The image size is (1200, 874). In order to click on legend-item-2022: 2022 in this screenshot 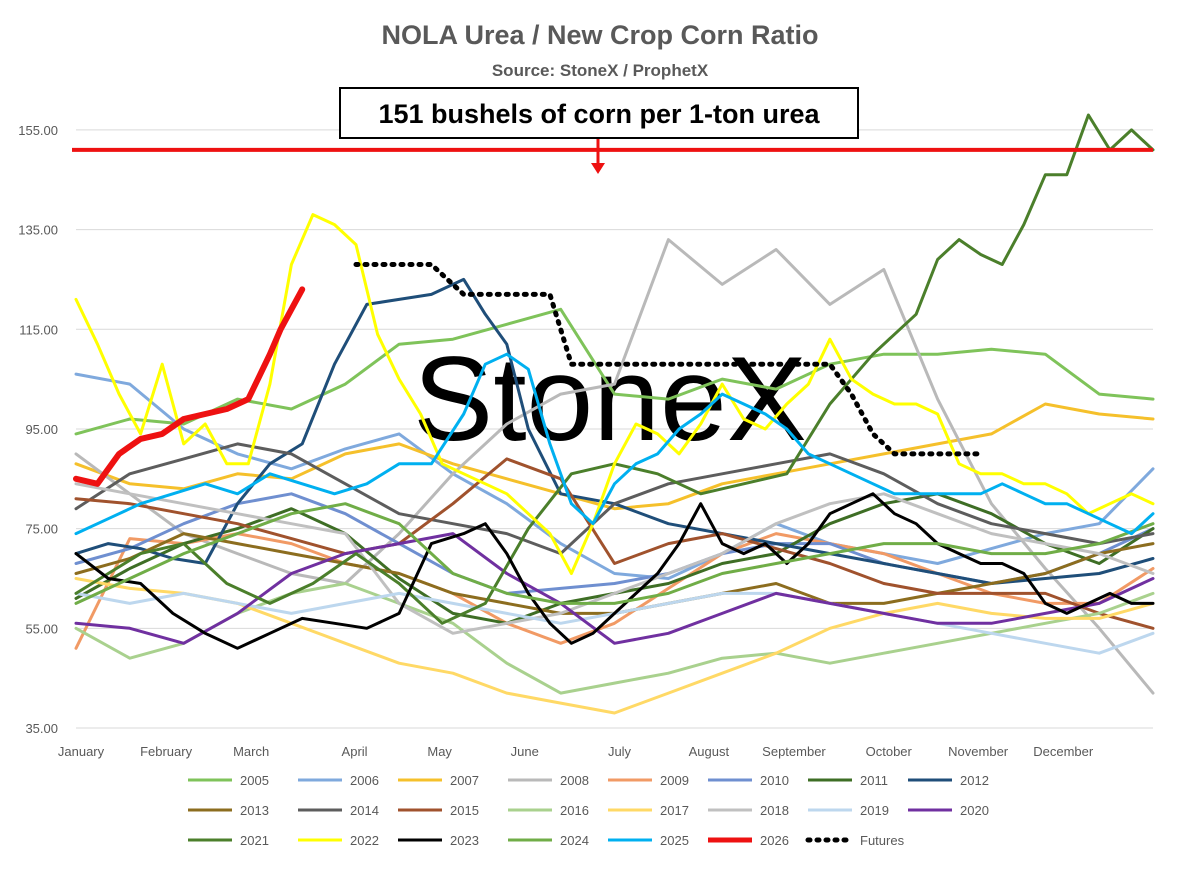, I will do `click(338, 840)`.